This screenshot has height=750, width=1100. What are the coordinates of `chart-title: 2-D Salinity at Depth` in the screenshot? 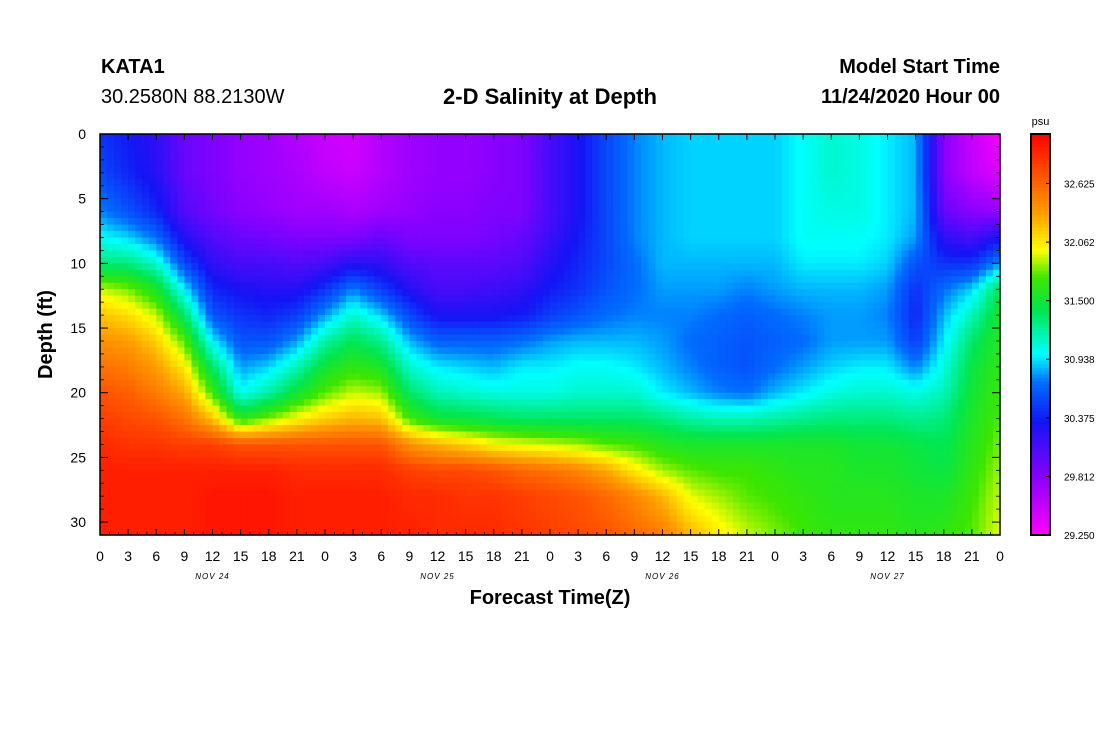 It's located at (550, 96).